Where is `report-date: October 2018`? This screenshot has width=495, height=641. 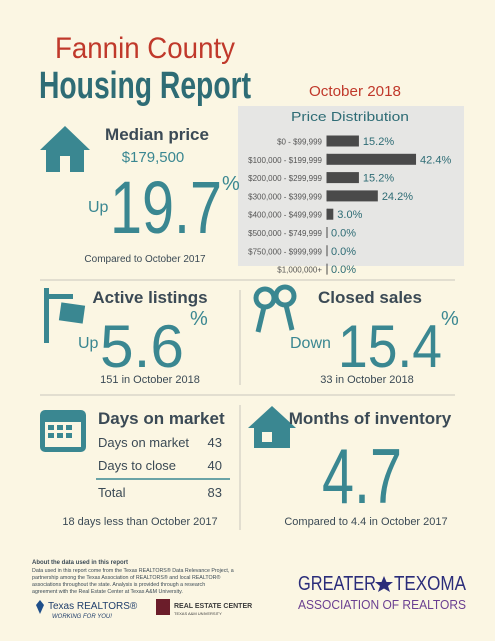 report-date: October 2018 is located at coordinates (355, 91).